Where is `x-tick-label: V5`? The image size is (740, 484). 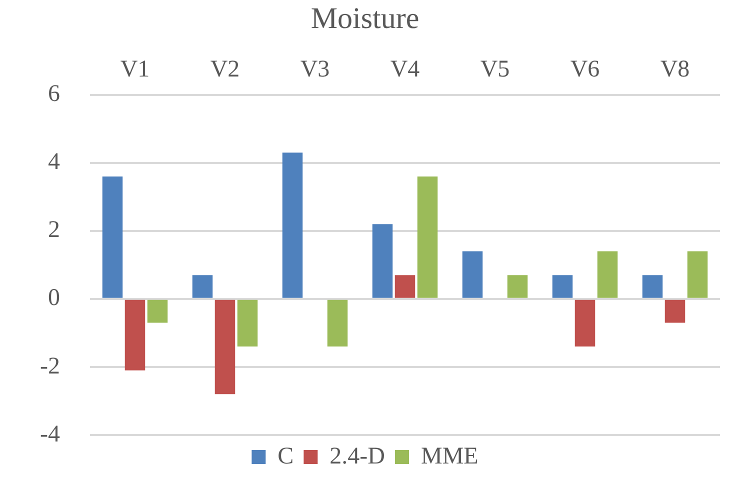
x-tick-label: V5 is located at coordinates (495, 69).